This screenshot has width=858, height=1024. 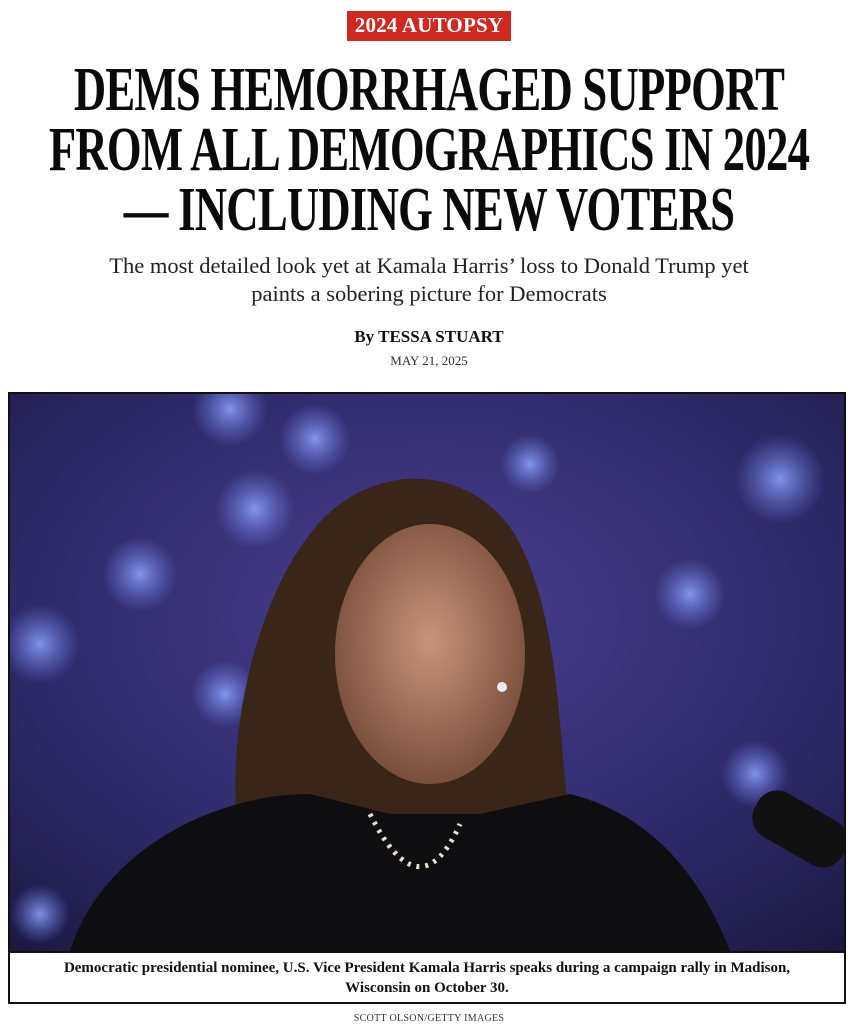 What do you see at coordinates (429, 360) in the screenshot?
I see `date: MAY 21, 2025` at bounding box center [429, 360].